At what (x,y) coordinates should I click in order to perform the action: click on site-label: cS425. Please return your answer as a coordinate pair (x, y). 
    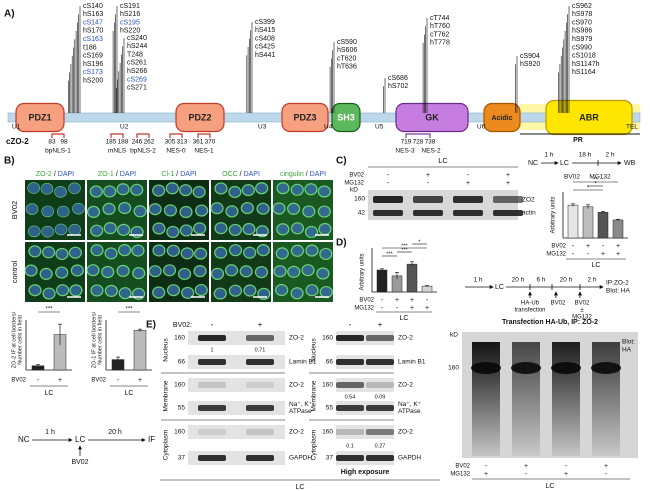
    Looking at the image, I should click on (265, 47).